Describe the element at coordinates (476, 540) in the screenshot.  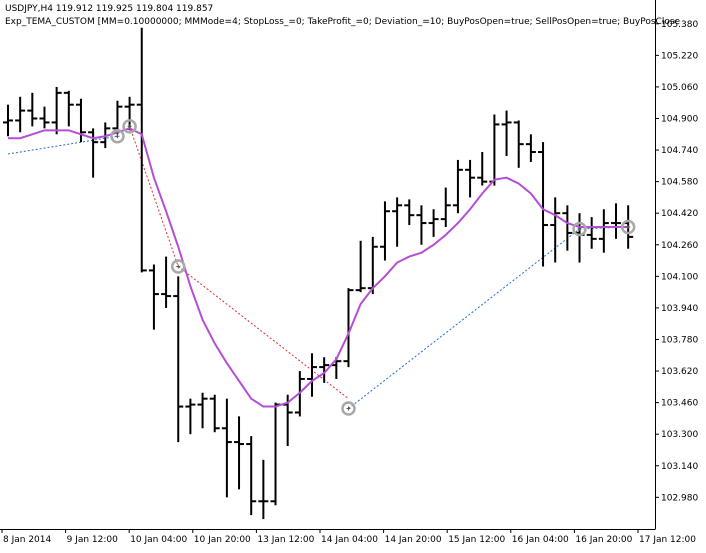
I see `x-tick-label: 15 Jan 12:00` at that location.